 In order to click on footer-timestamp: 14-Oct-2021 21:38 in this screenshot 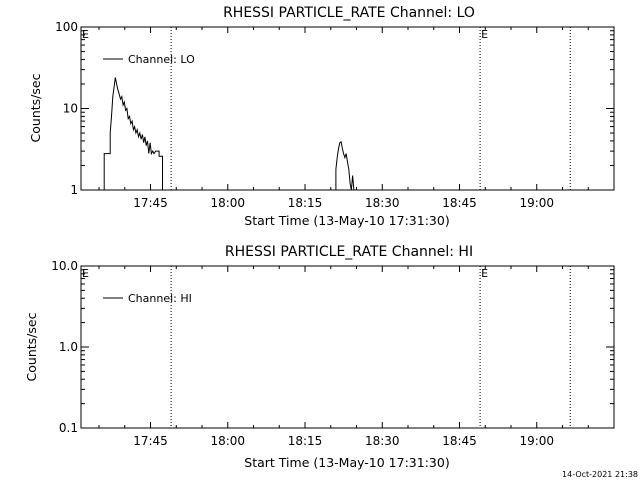, I will do `click(600, 474)`.